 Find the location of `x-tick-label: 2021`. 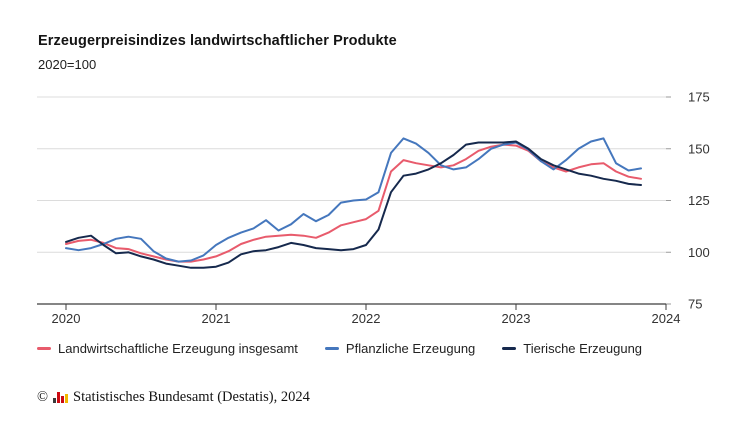

x-tick-label: 2021 is located at coordinates (216, 318).